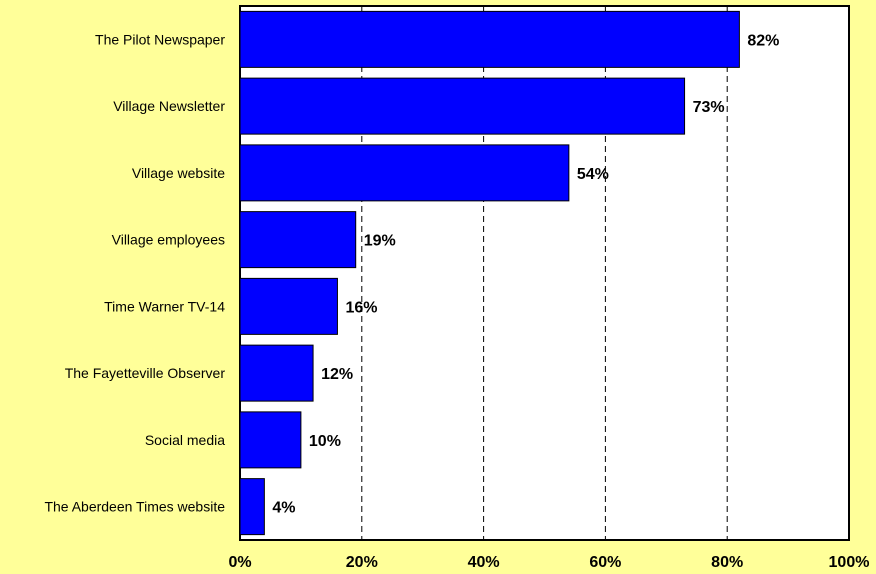 The width and height of the screenshot is (876, 574). What do you see at coordinates (380, 241) in the screenshot?
I see `data-label: 19%` at bounding box center [380, 241].